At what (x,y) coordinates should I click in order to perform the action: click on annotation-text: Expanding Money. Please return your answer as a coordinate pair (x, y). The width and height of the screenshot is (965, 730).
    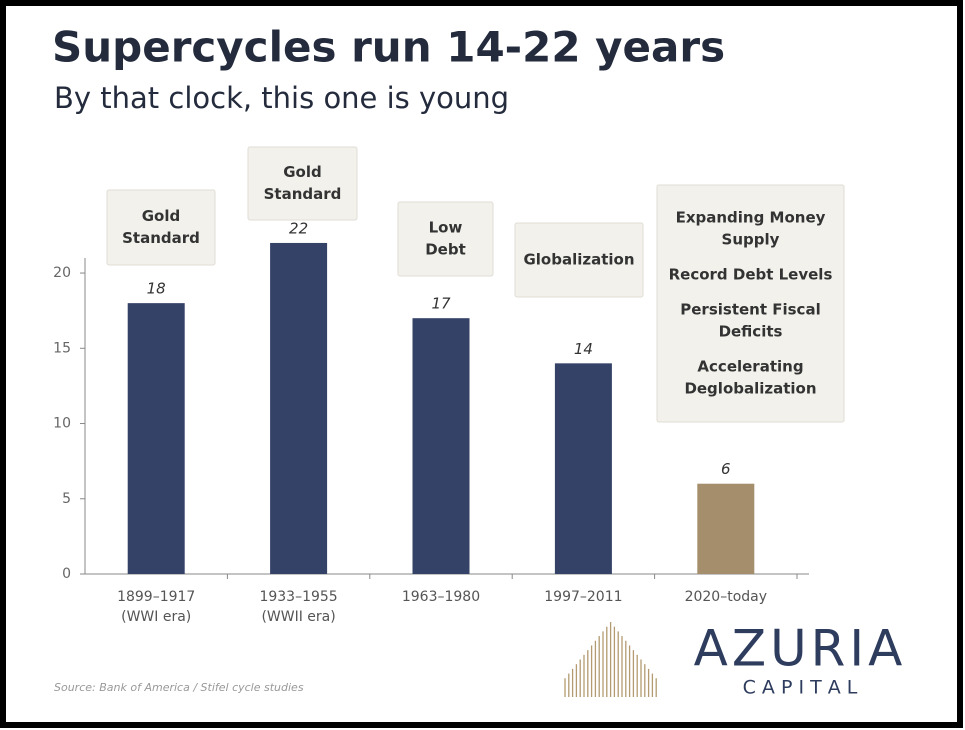
    Looking at the image, I should click on (751, 218).